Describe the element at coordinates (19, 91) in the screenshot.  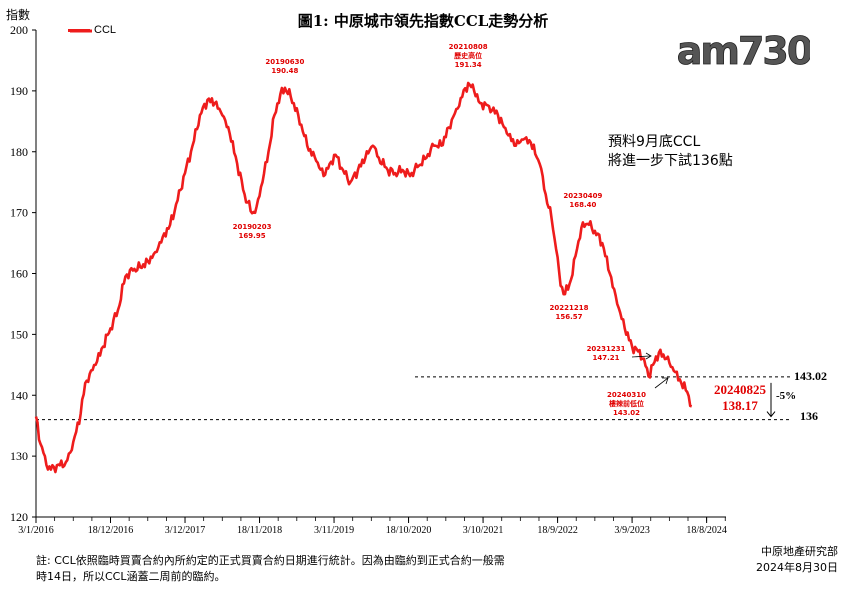
I see `y-tick-label: 190` at that location.